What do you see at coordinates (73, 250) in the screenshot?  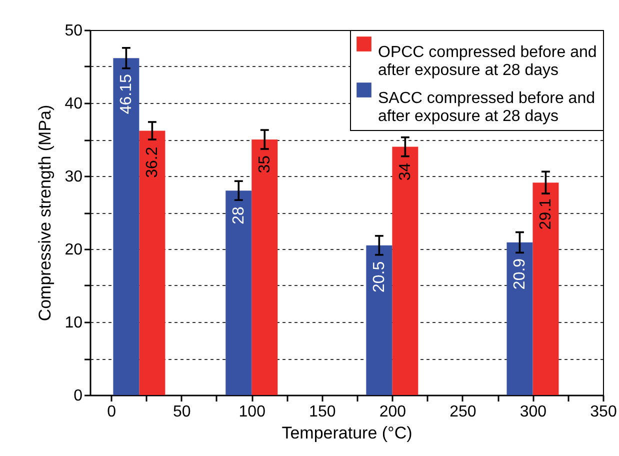 I see `y-tick-label: 20` at bounding box center [73, 250].